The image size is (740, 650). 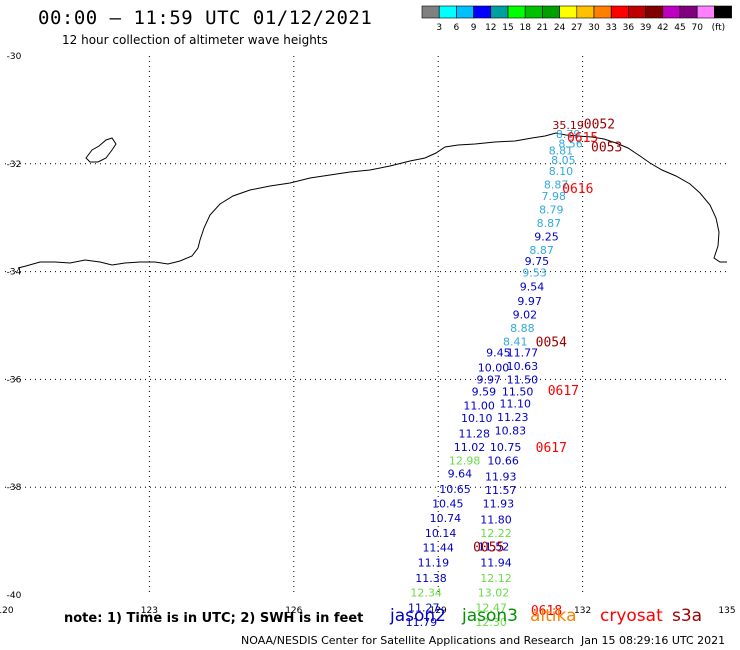 What do you see at coordinates (446, 518) in the screenshot?
I see `wave-height-label: 10.74` at bounding box center [446, 518].